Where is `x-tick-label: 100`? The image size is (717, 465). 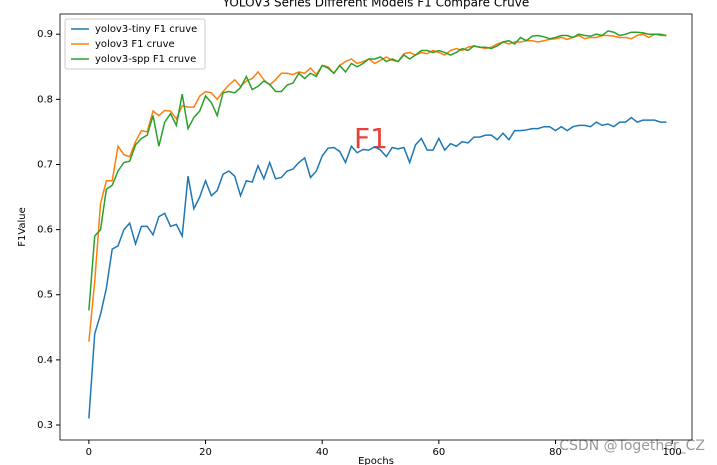
x-tick-label: 100 is located at coordinates (672, 452).